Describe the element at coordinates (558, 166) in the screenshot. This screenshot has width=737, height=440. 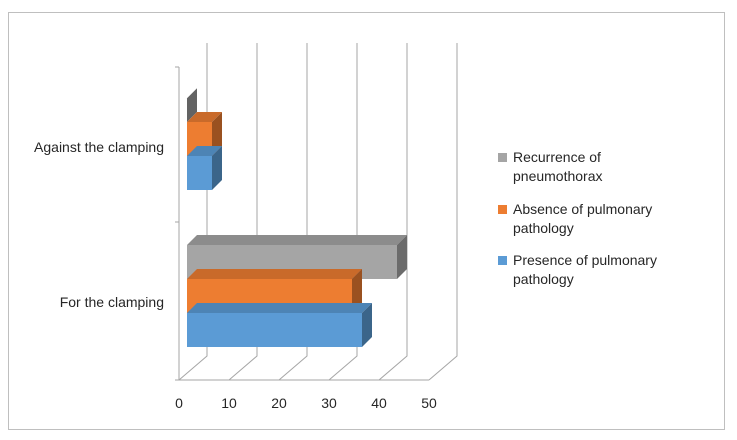
I see `legend-label: Recurrence of pneumothorax` at that location.